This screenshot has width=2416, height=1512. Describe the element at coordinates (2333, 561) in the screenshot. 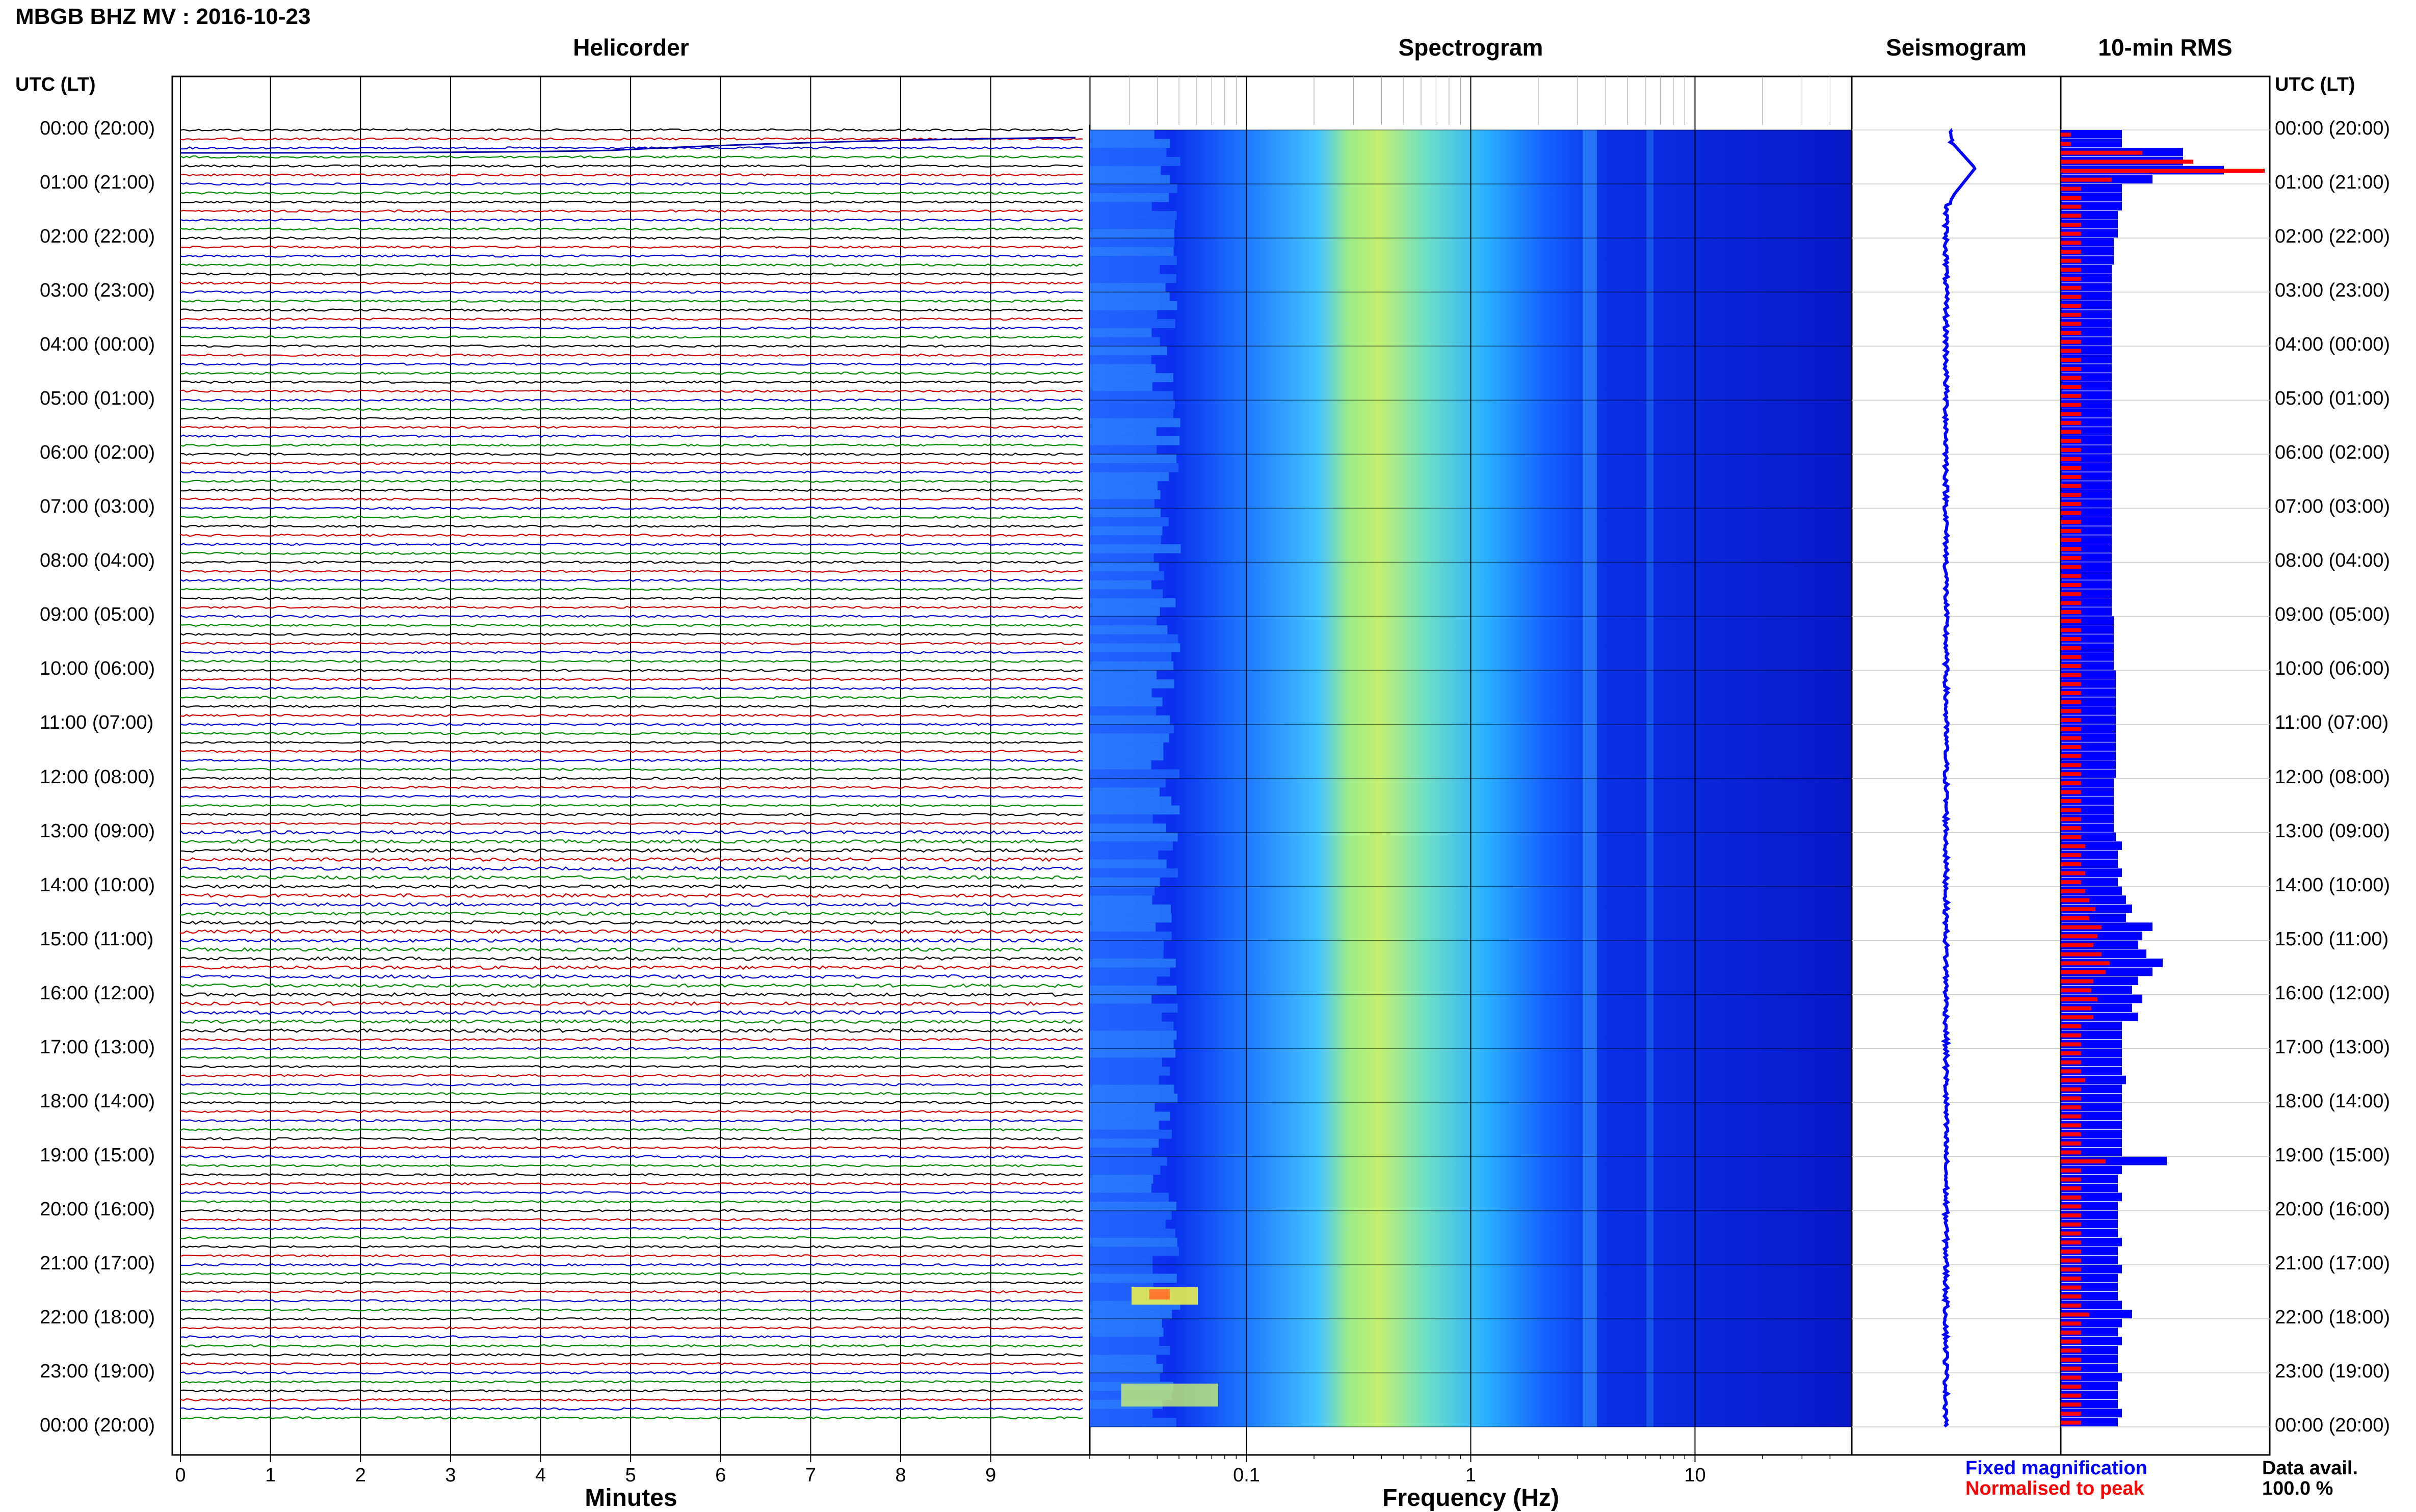

I see `right-time-label: 08:00 (04:00)` at that location.